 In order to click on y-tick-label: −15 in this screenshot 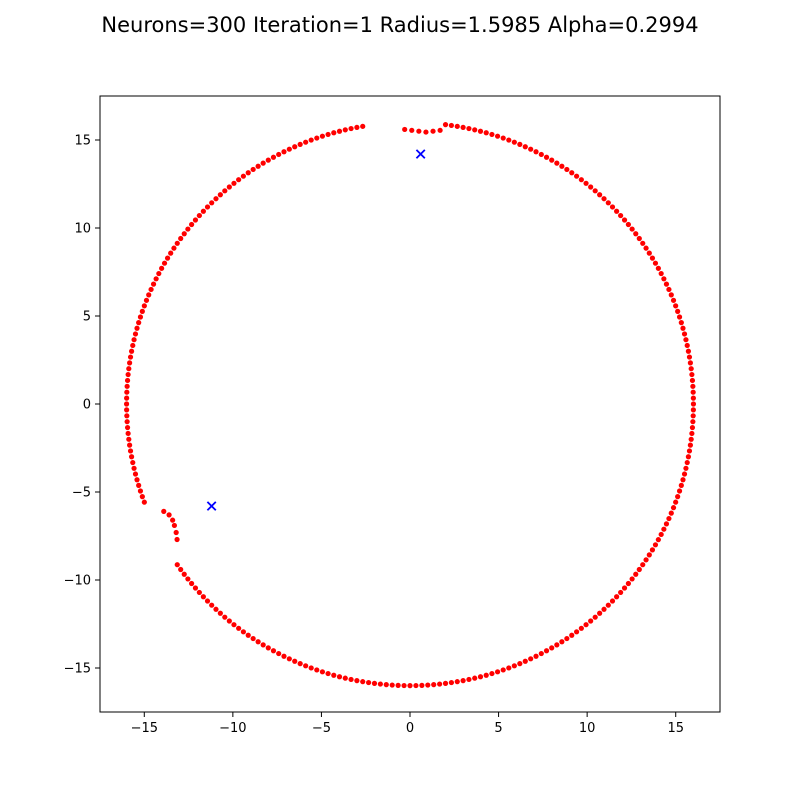, I will do `click(77, 669)`.